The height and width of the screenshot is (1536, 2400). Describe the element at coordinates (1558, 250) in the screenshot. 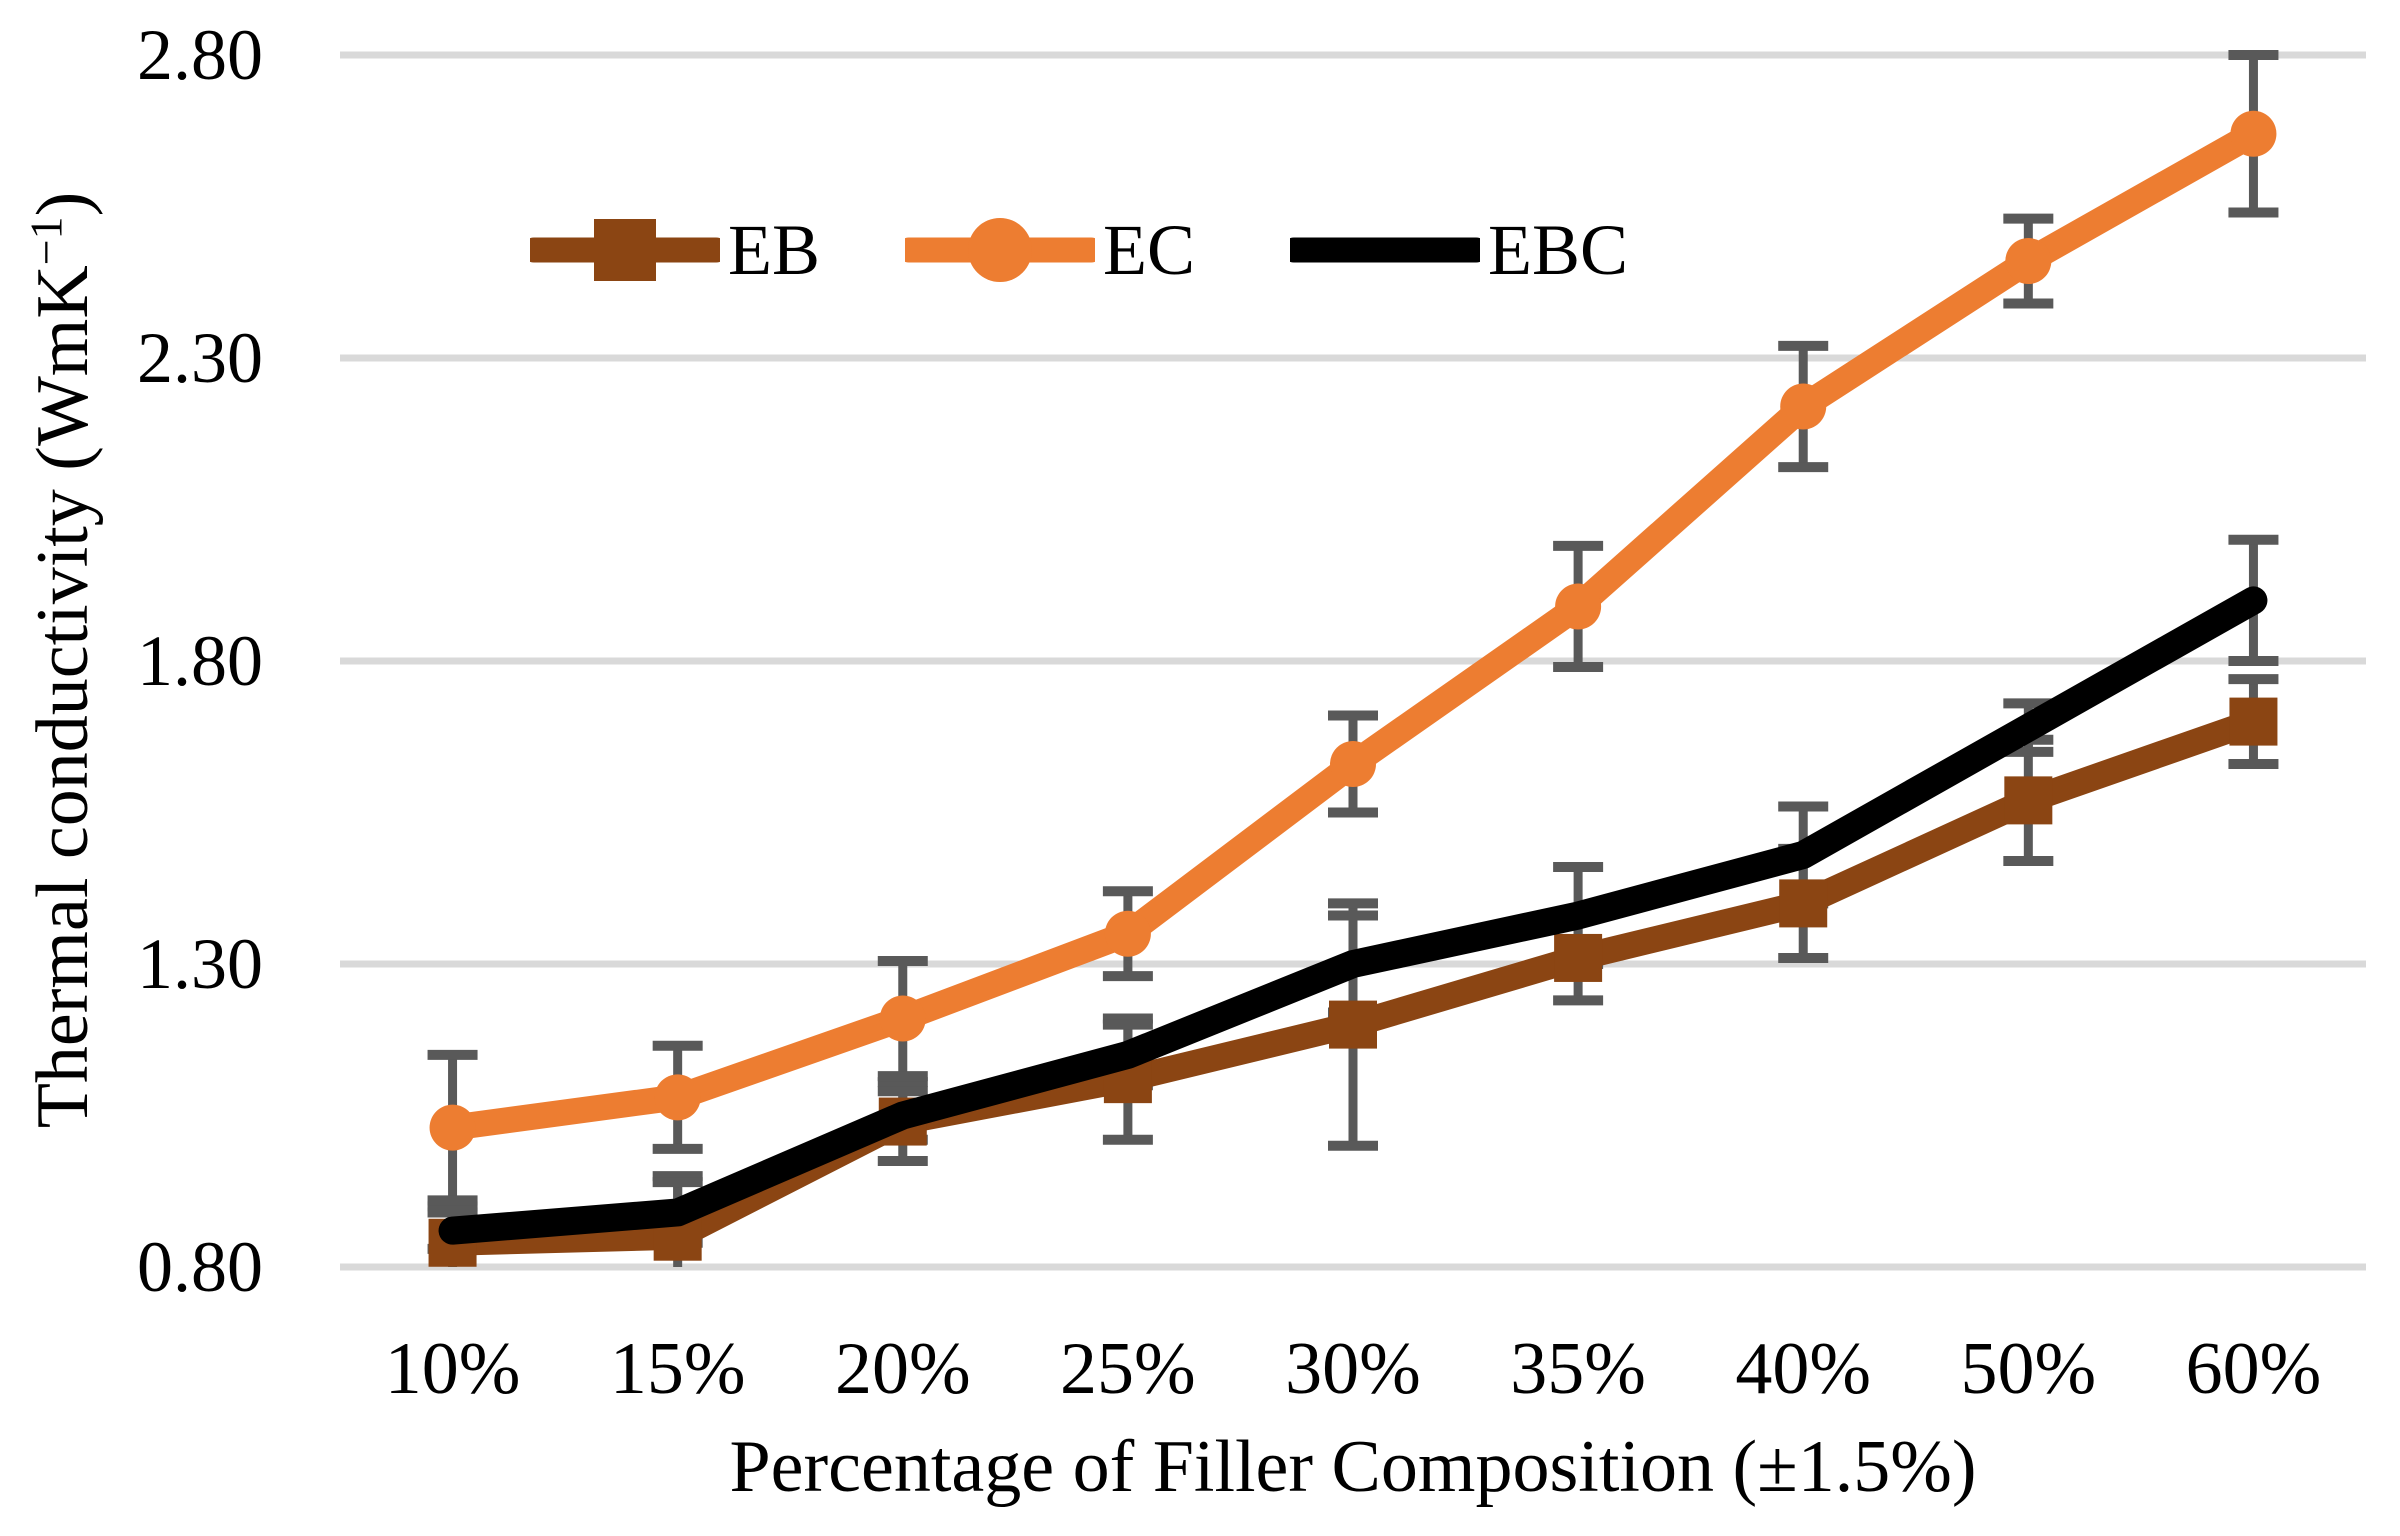

I see `legend-label-EBC: EBC` at that location.